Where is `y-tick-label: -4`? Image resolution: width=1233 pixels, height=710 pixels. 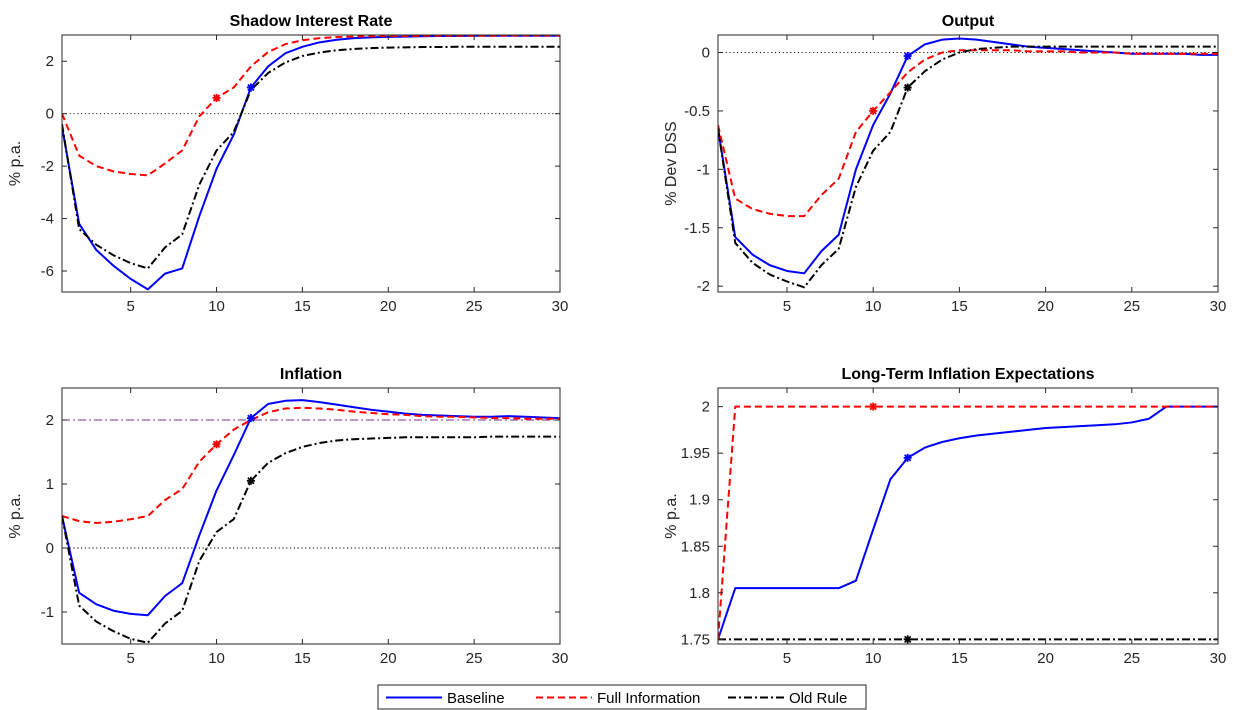 y-tick-label: -4 is located at coordinates (47, 219).